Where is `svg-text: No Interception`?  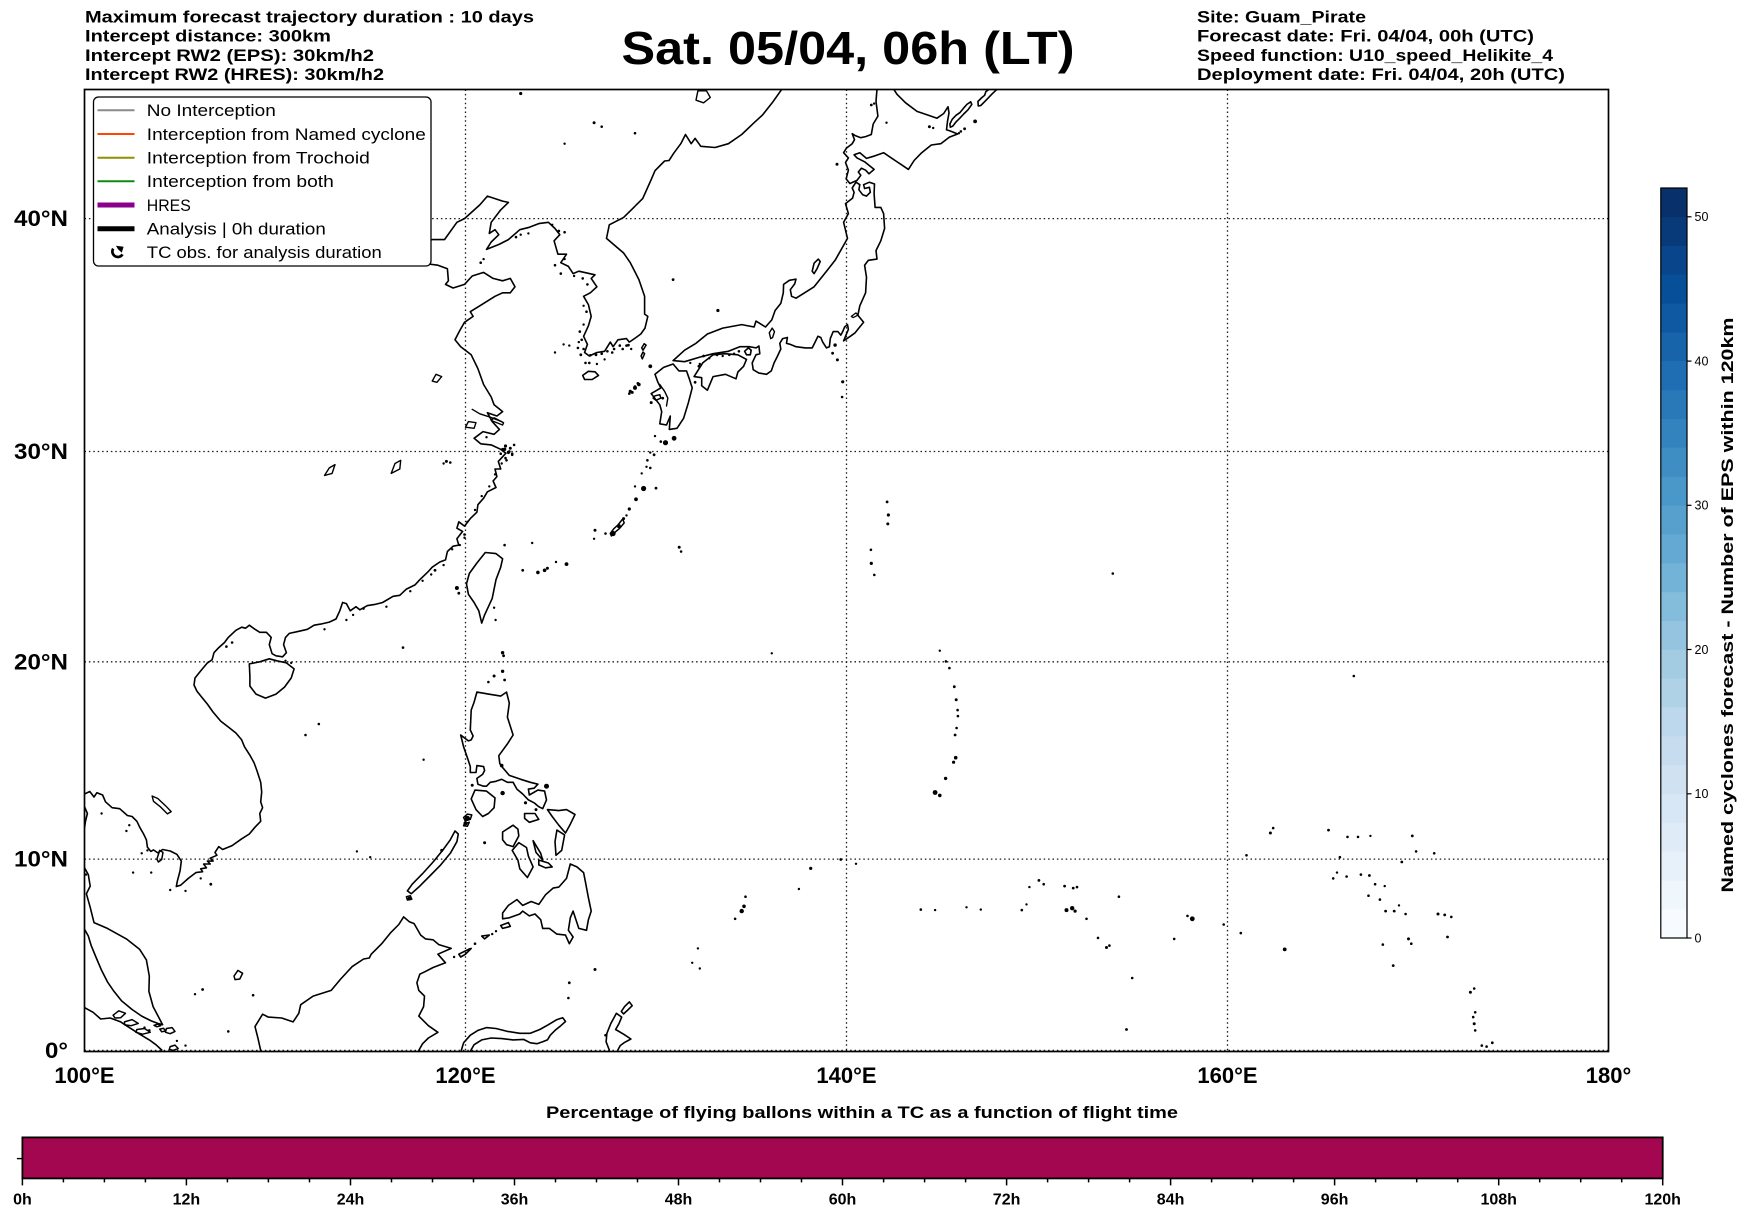 svg-text: No Interception is located at coordinates (211, 110).